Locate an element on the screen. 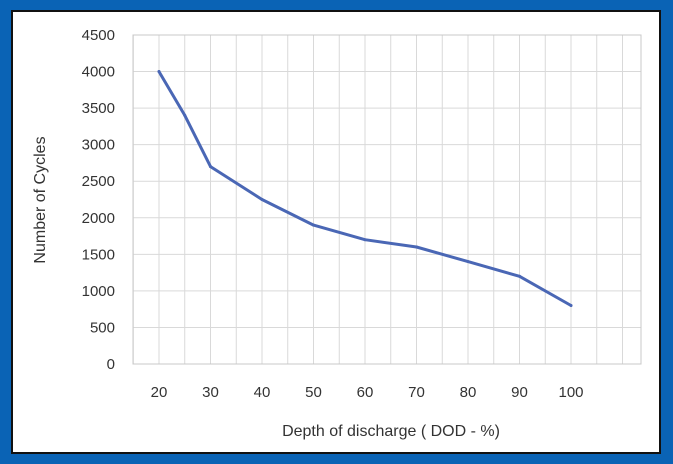 Image resolution: width=673 pixels, height=464 pixels. y-tick-label: 1500 is located at coordinates (98, 254).